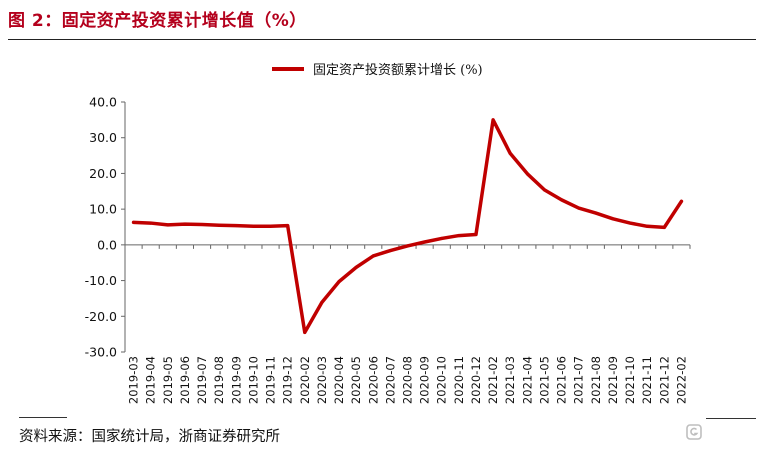 This screenshot has height=449, width=766. I want to click on x-tick-label: 2020-05, so click(356, 380).